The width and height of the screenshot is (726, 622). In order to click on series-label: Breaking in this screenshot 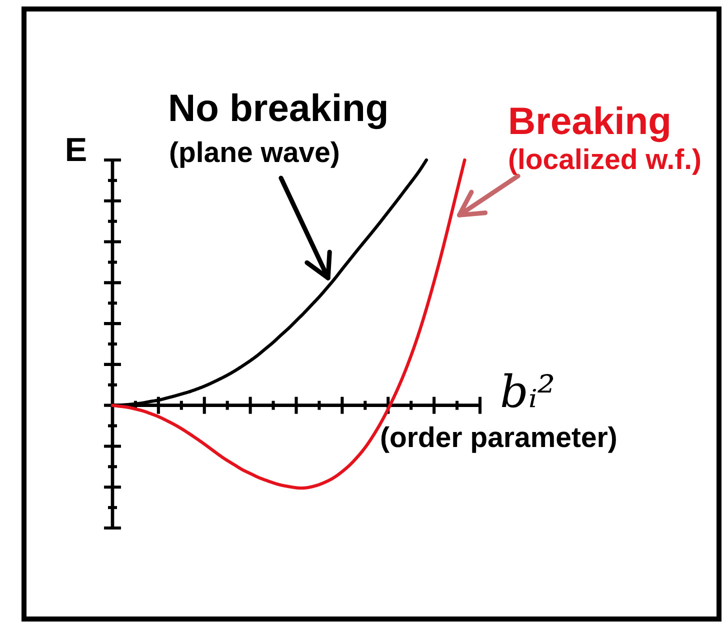, I will do `click(589, 124)`.